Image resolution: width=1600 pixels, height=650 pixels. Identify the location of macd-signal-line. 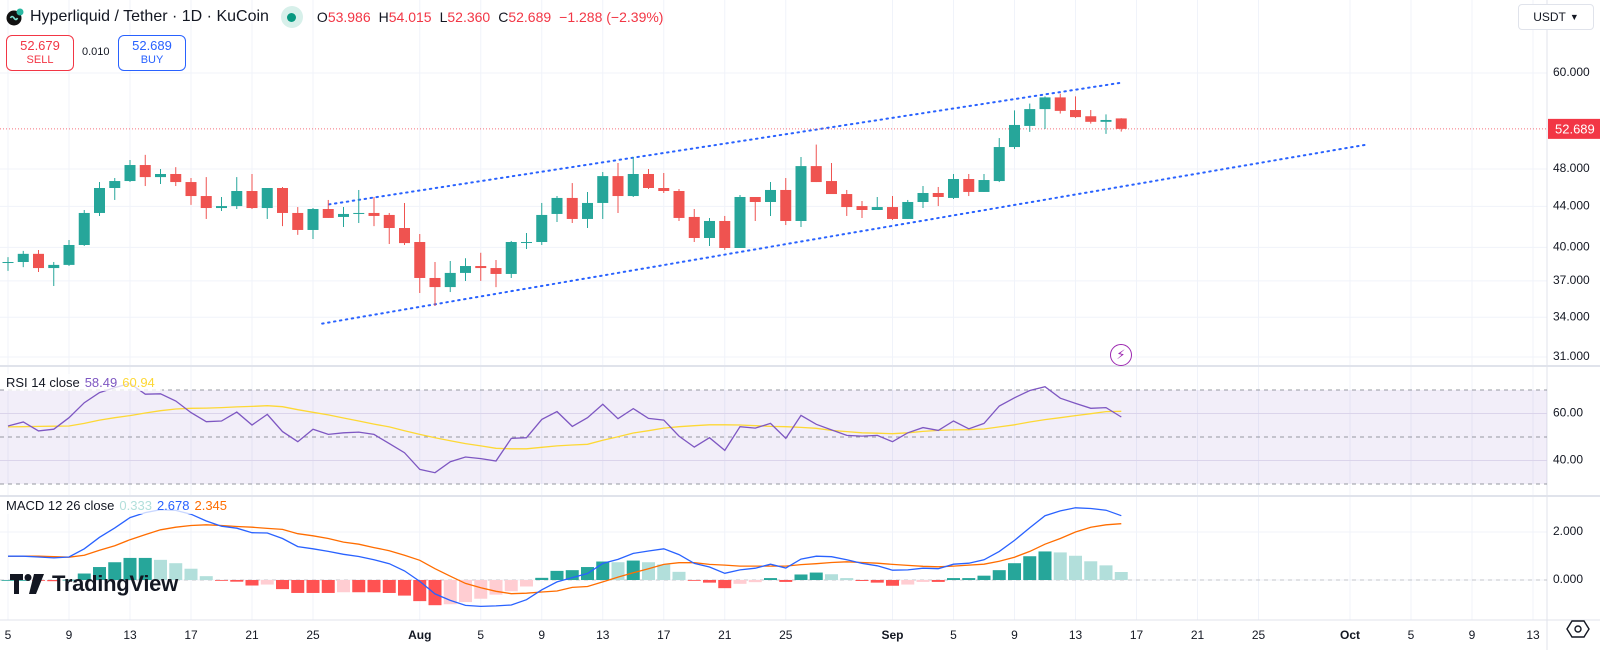
(565, 559).